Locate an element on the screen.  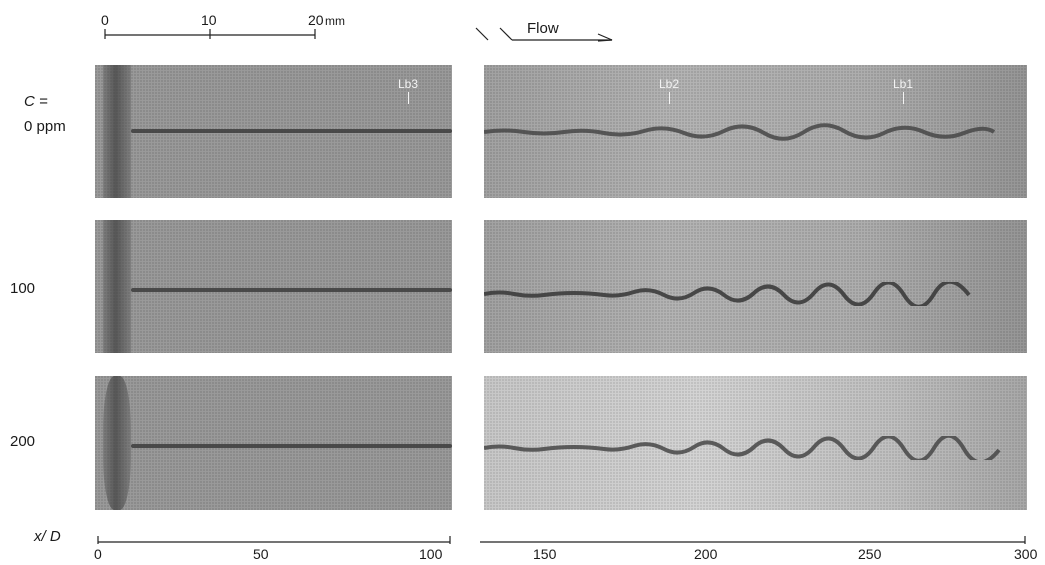
photo-row2-left is located at coordinates (273, 286).